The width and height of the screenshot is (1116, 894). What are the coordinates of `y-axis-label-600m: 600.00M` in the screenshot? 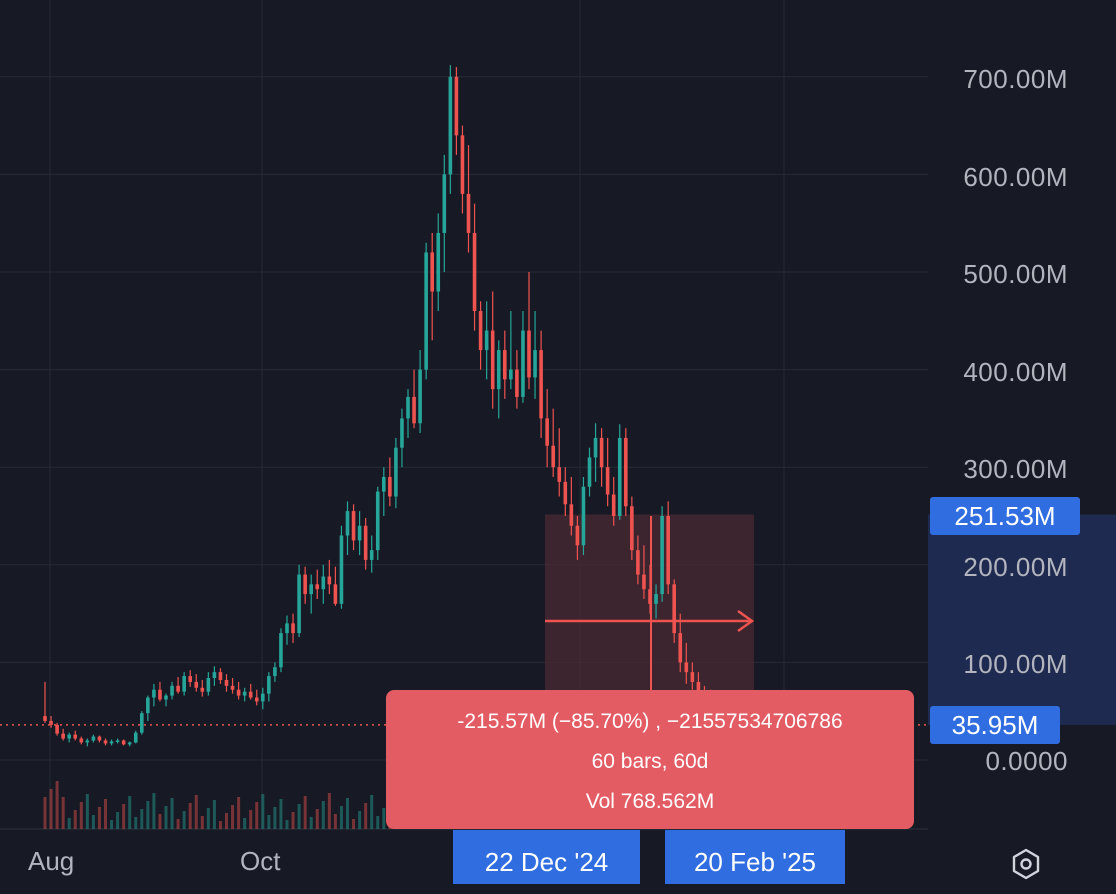 It's located at (1015, 177).